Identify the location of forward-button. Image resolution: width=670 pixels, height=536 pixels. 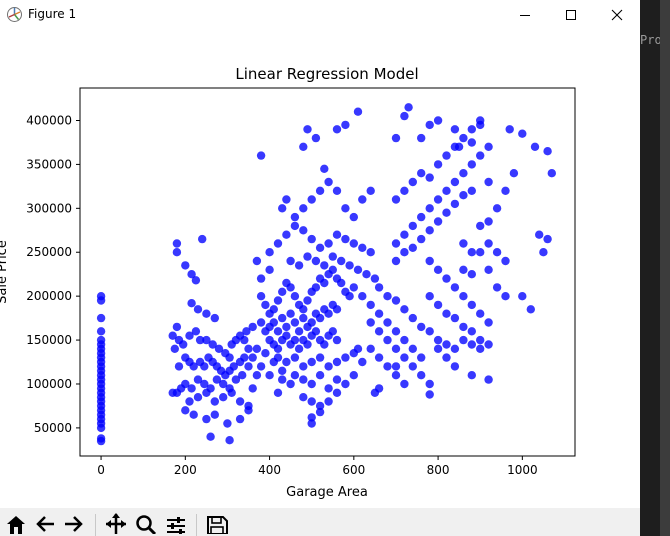
(74, 524).